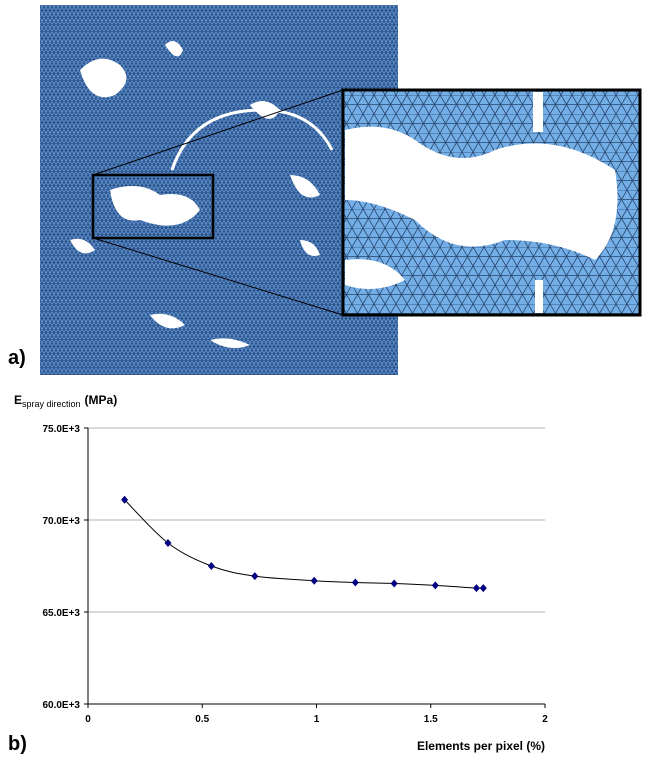 The width and height of the screenshot is (645, 767). I want to click on x-axis-label: Elements per pixel (%), so click(481, 746).